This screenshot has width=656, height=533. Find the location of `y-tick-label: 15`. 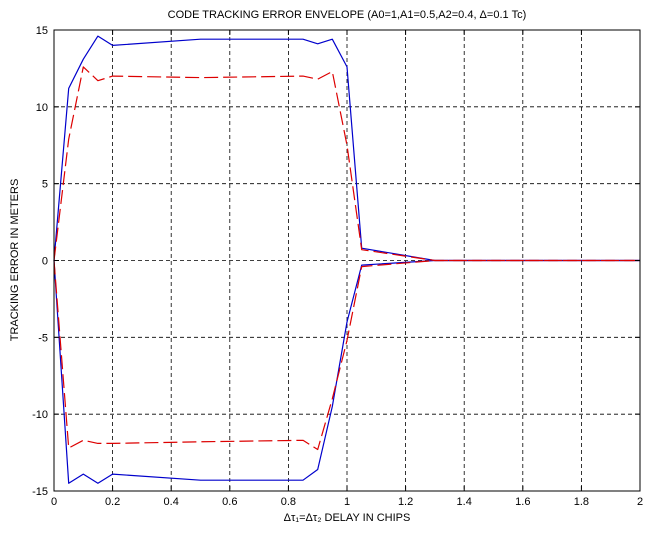

y-tick-label: 15 is located at coordinates (42, 31).